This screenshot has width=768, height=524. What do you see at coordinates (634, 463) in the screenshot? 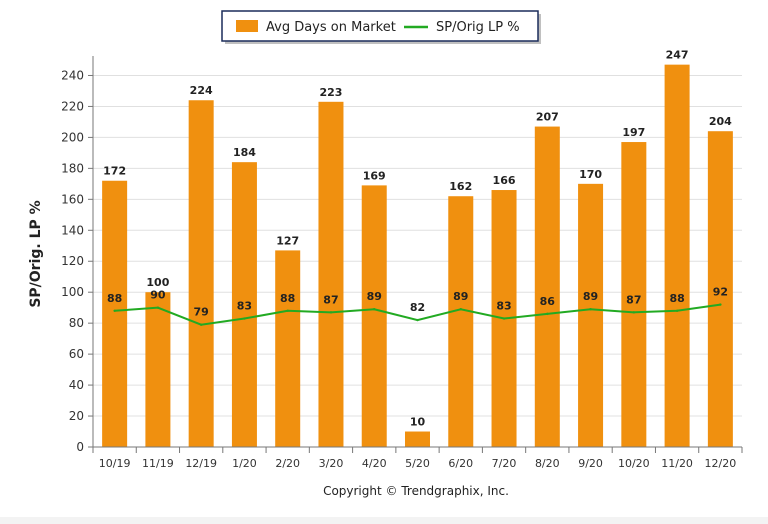
I see `x-tick-label: 10/20` at bounding box center [634, 463].